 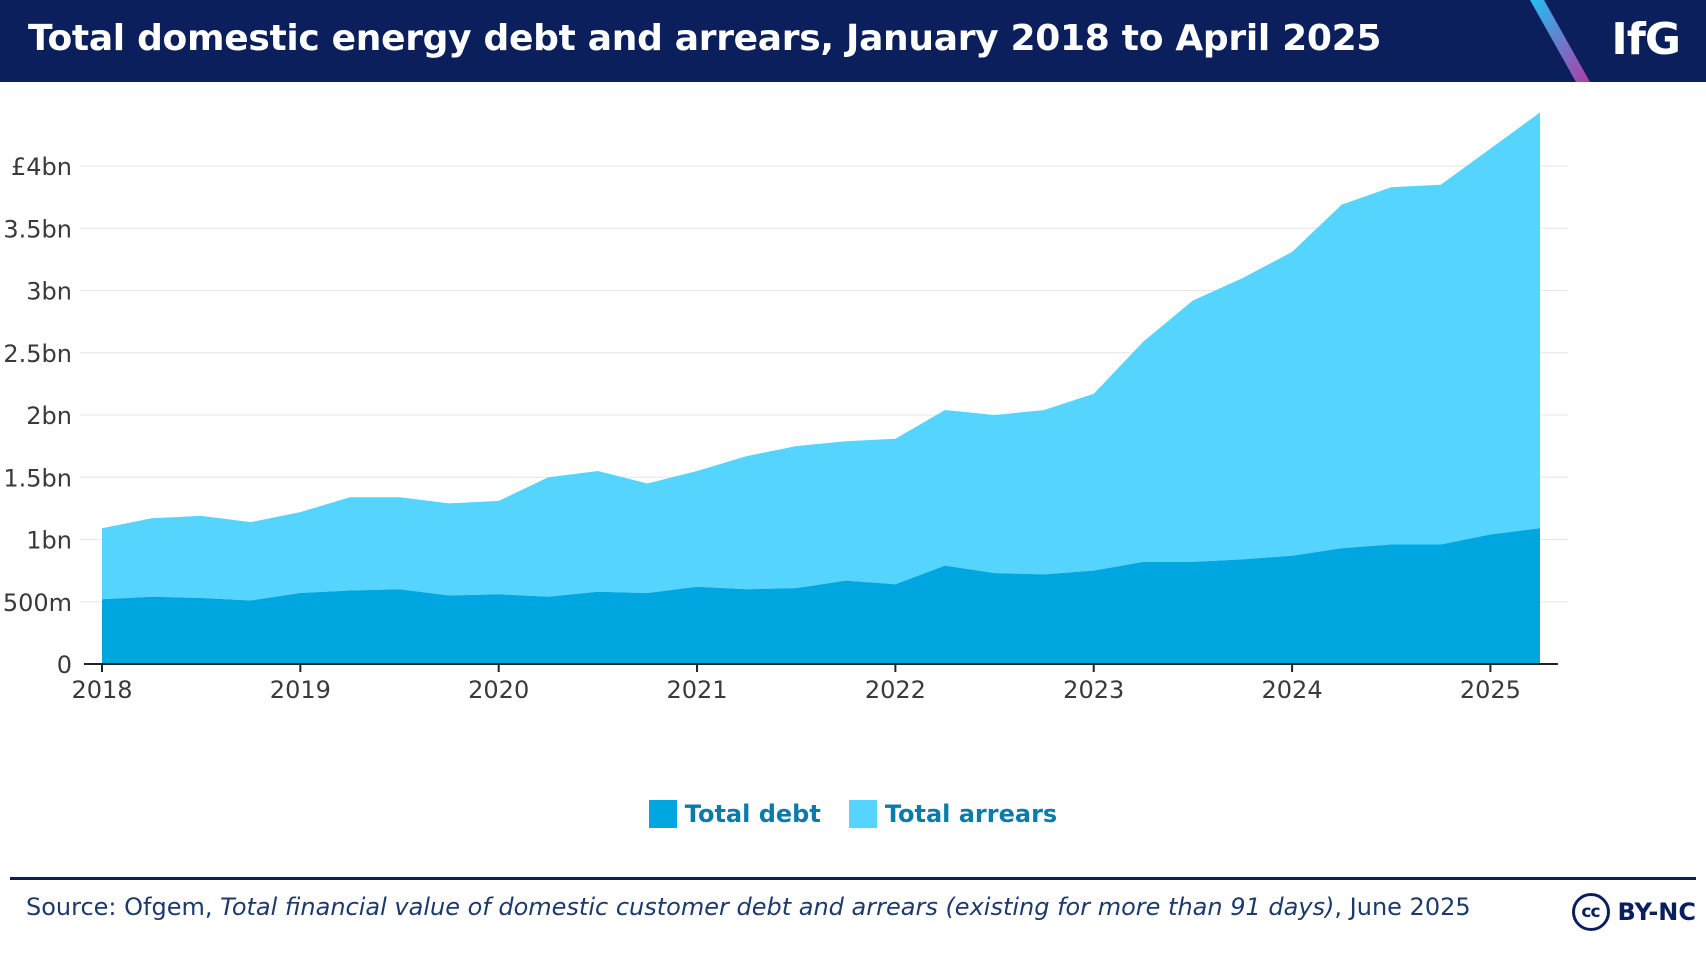 What do you see at coordinates (1292, 690) in the screenshot?
I see `x-tick-label: 2024` at bounding box center [1292, 690].